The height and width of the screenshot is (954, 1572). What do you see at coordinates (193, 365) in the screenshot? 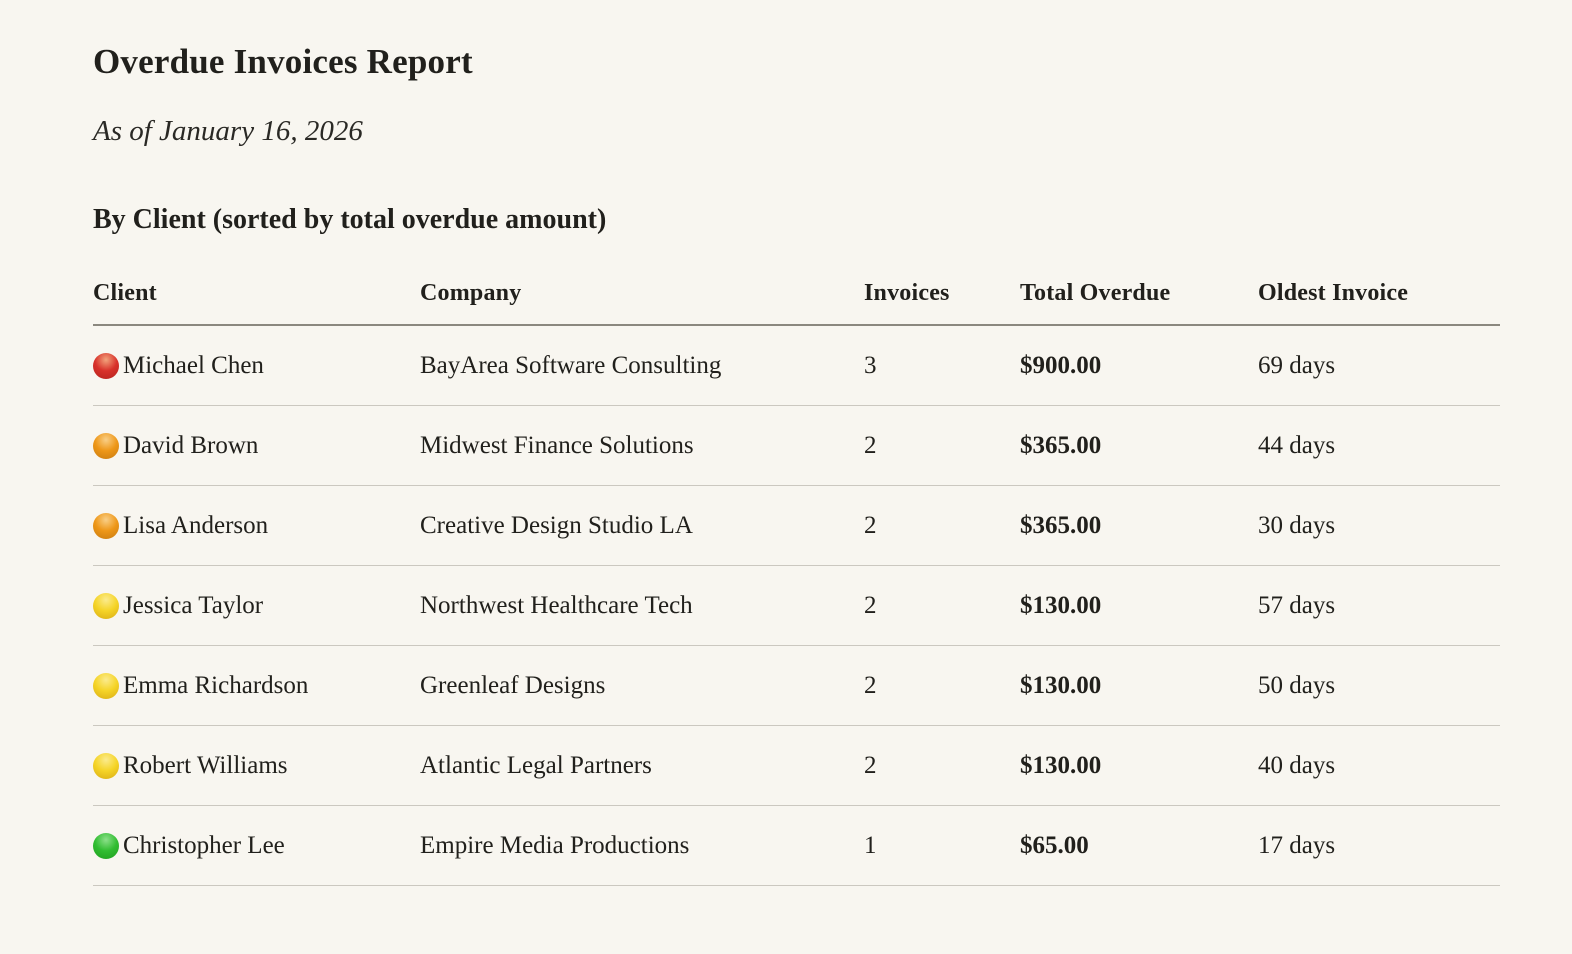
I see `client-name: Michael Chen` at bounding box center [193, 365].